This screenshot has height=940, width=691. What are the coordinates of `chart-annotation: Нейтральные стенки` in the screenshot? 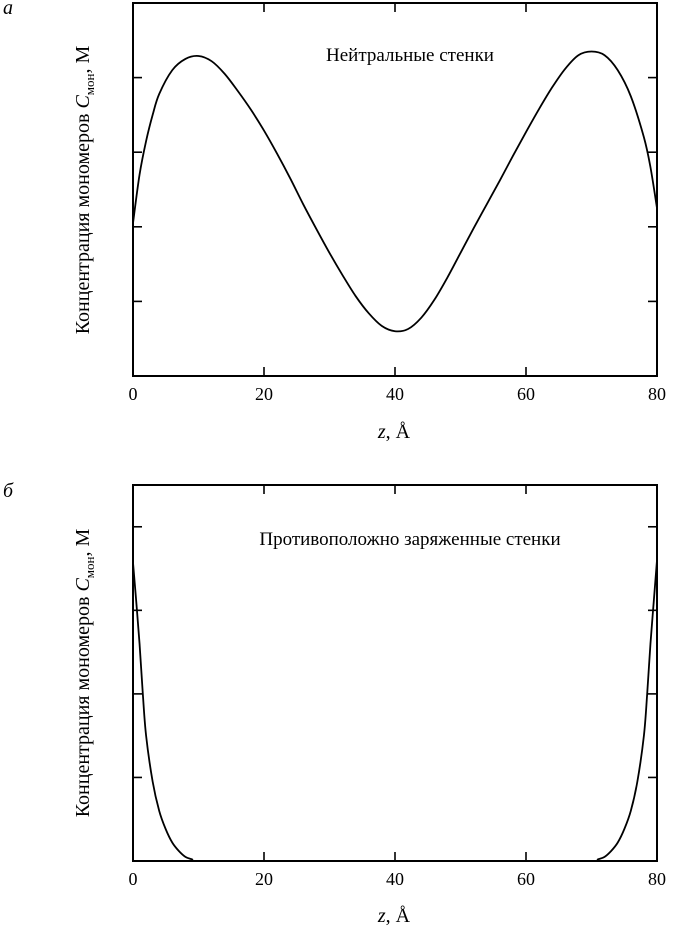 It's located at (410, 55).